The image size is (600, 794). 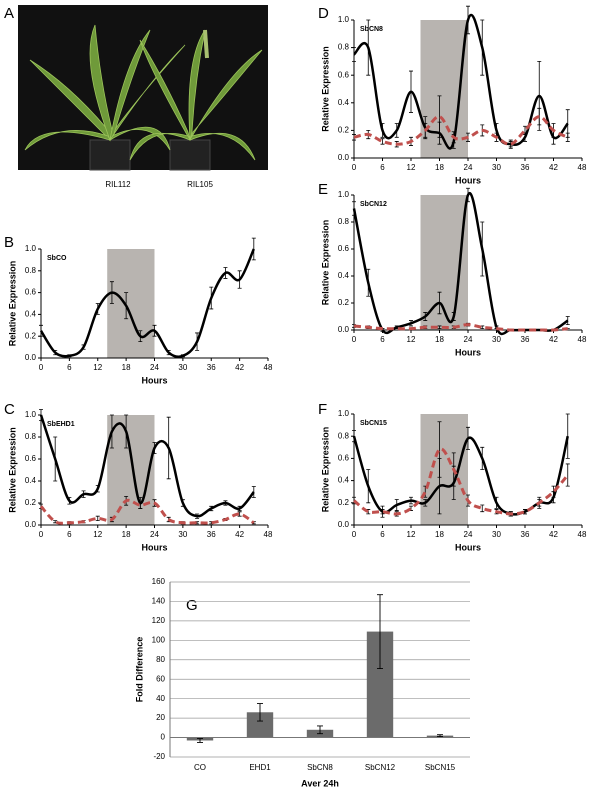 I want to click on panel-label: C, so click(x=9, y=409).